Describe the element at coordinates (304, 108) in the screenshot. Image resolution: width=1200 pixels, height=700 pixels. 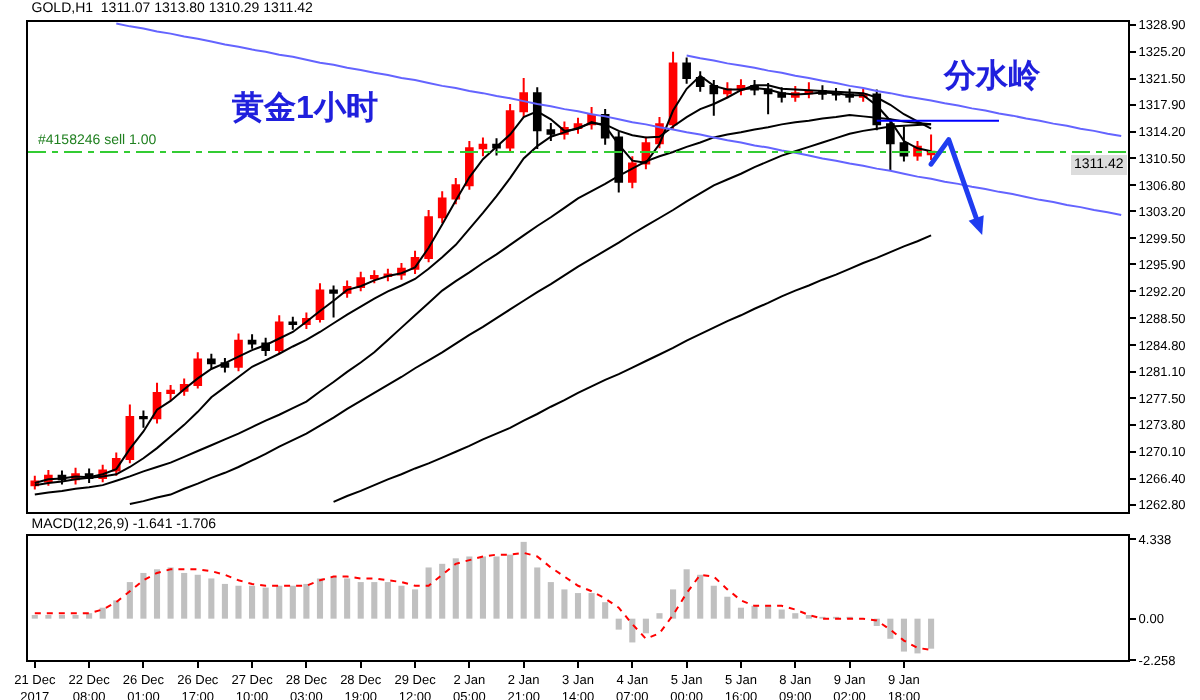
I see `annotation: 黄金1小时` at that location.